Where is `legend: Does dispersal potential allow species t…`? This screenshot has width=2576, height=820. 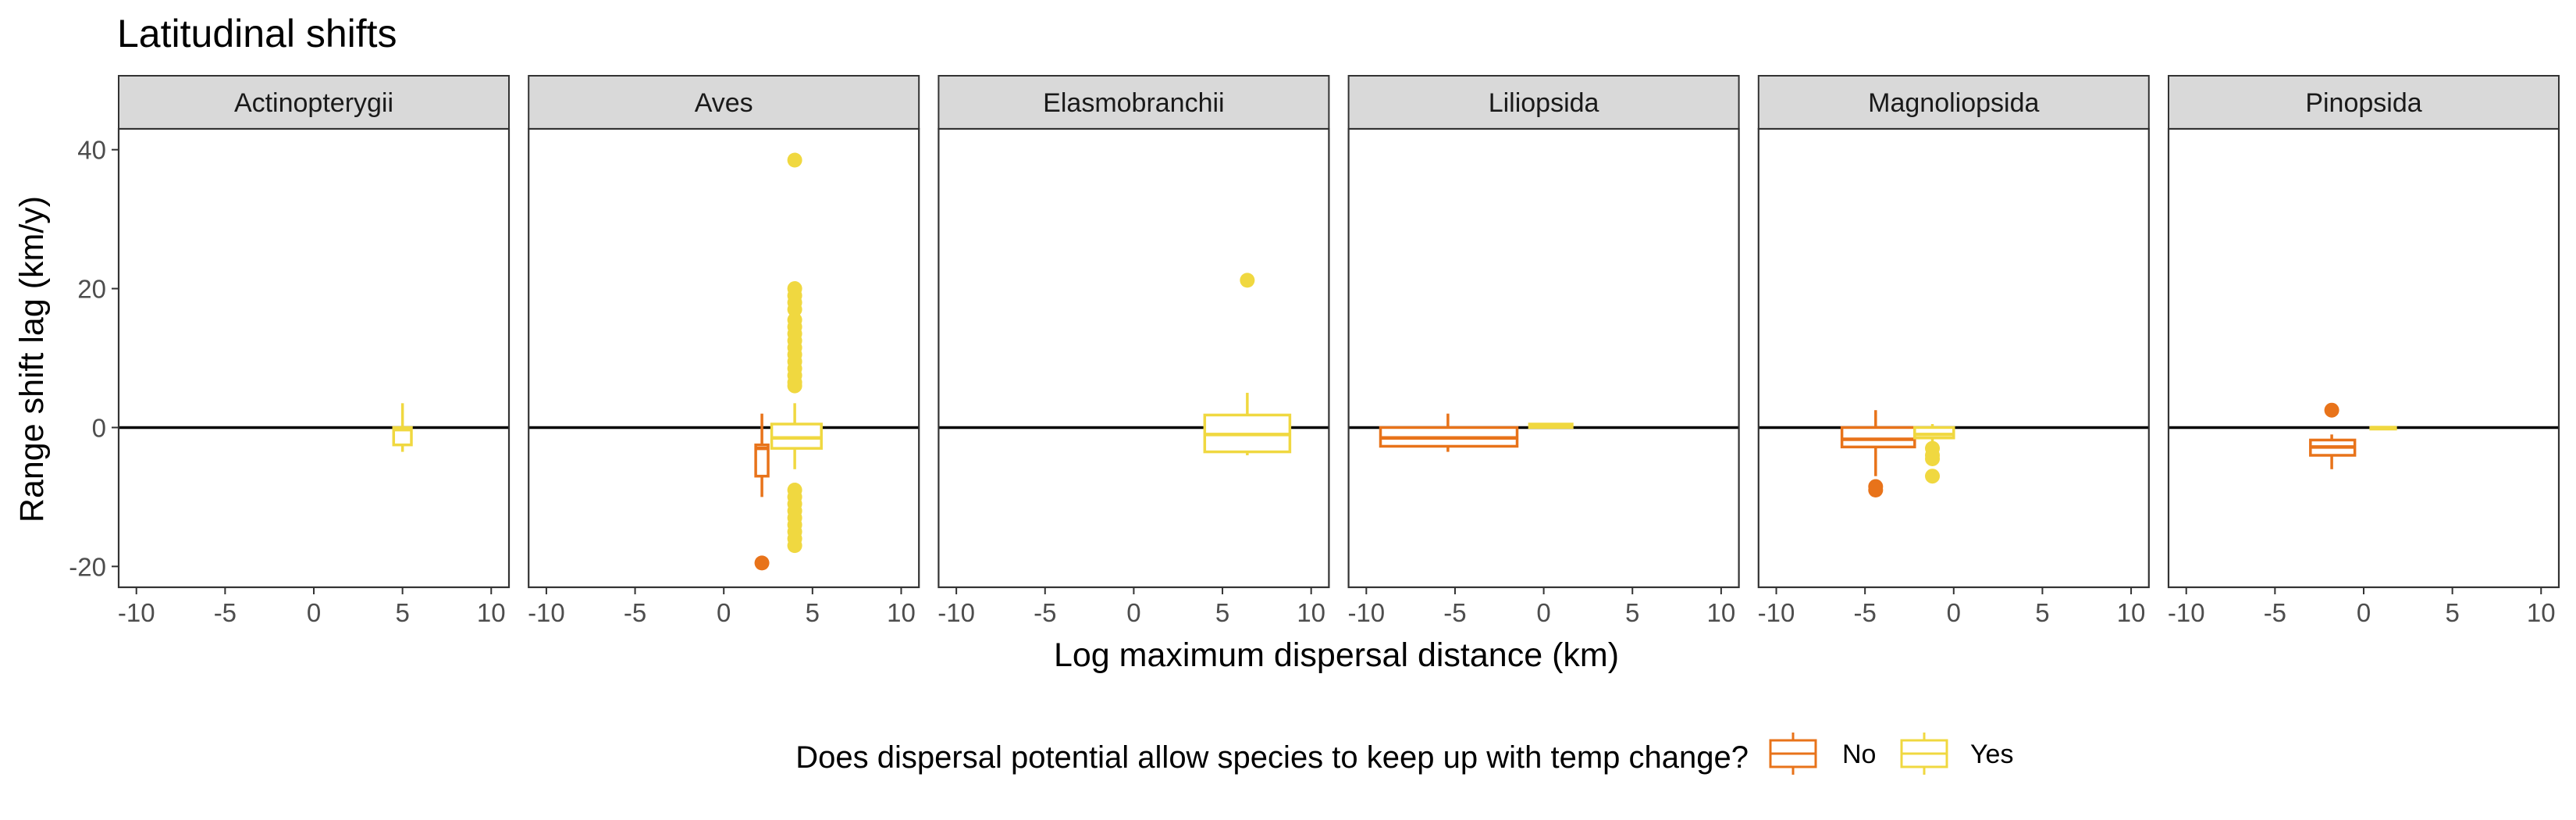
legend: Does dispersal potential allow species t… is located at coordinates (1404, 754).